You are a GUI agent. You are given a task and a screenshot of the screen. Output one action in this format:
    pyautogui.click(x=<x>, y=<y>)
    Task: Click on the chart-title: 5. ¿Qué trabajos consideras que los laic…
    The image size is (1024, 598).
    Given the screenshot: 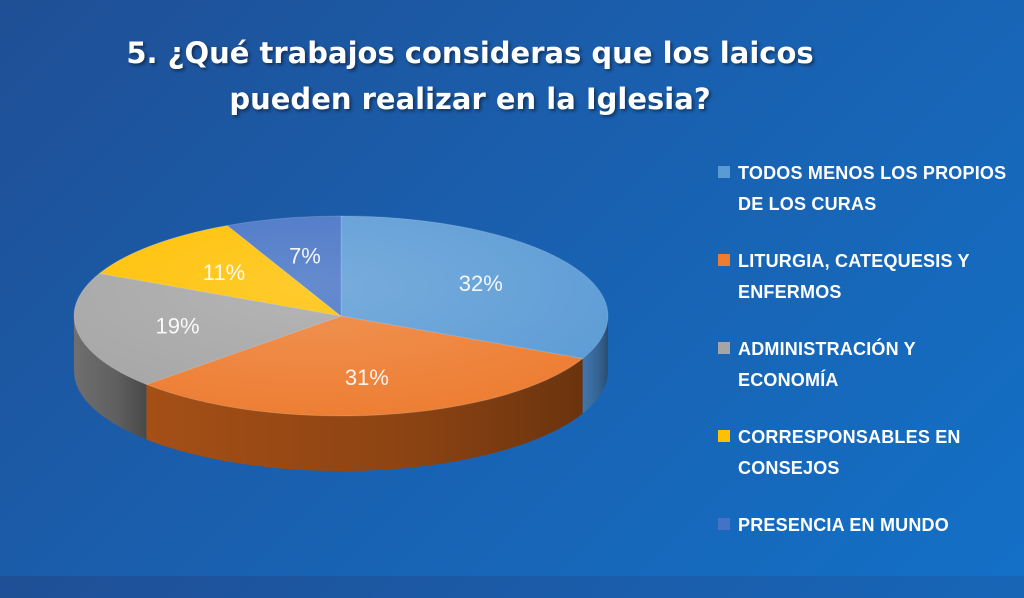 What is the action you would take?
    pyautogui.click(x=470, y=76)
    